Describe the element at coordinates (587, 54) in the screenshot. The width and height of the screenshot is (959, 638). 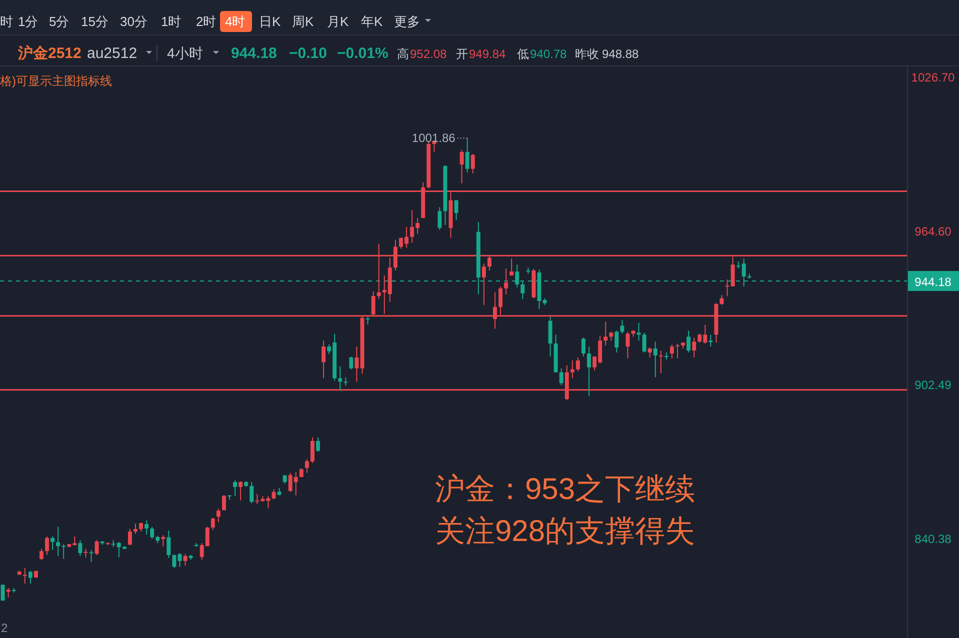
I see `text: 昨收` at that location.